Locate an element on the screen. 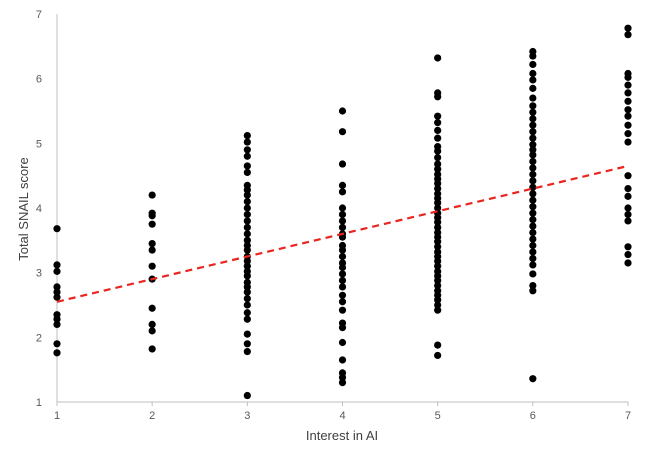 The width and height of the screenshot is (646, 461). y-tick-label: 6 is located at coordinates (39, 80).